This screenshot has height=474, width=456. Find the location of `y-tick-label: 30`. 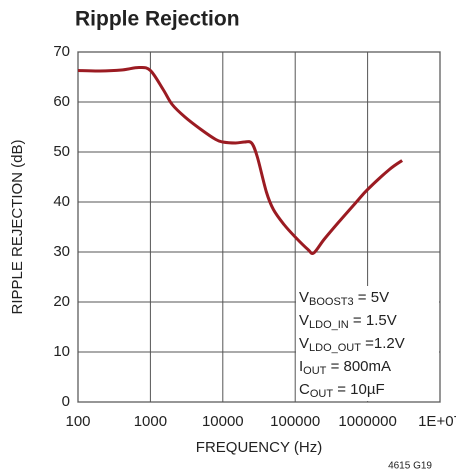

y-tick-label: 30 is located at coordinates (61, 251).